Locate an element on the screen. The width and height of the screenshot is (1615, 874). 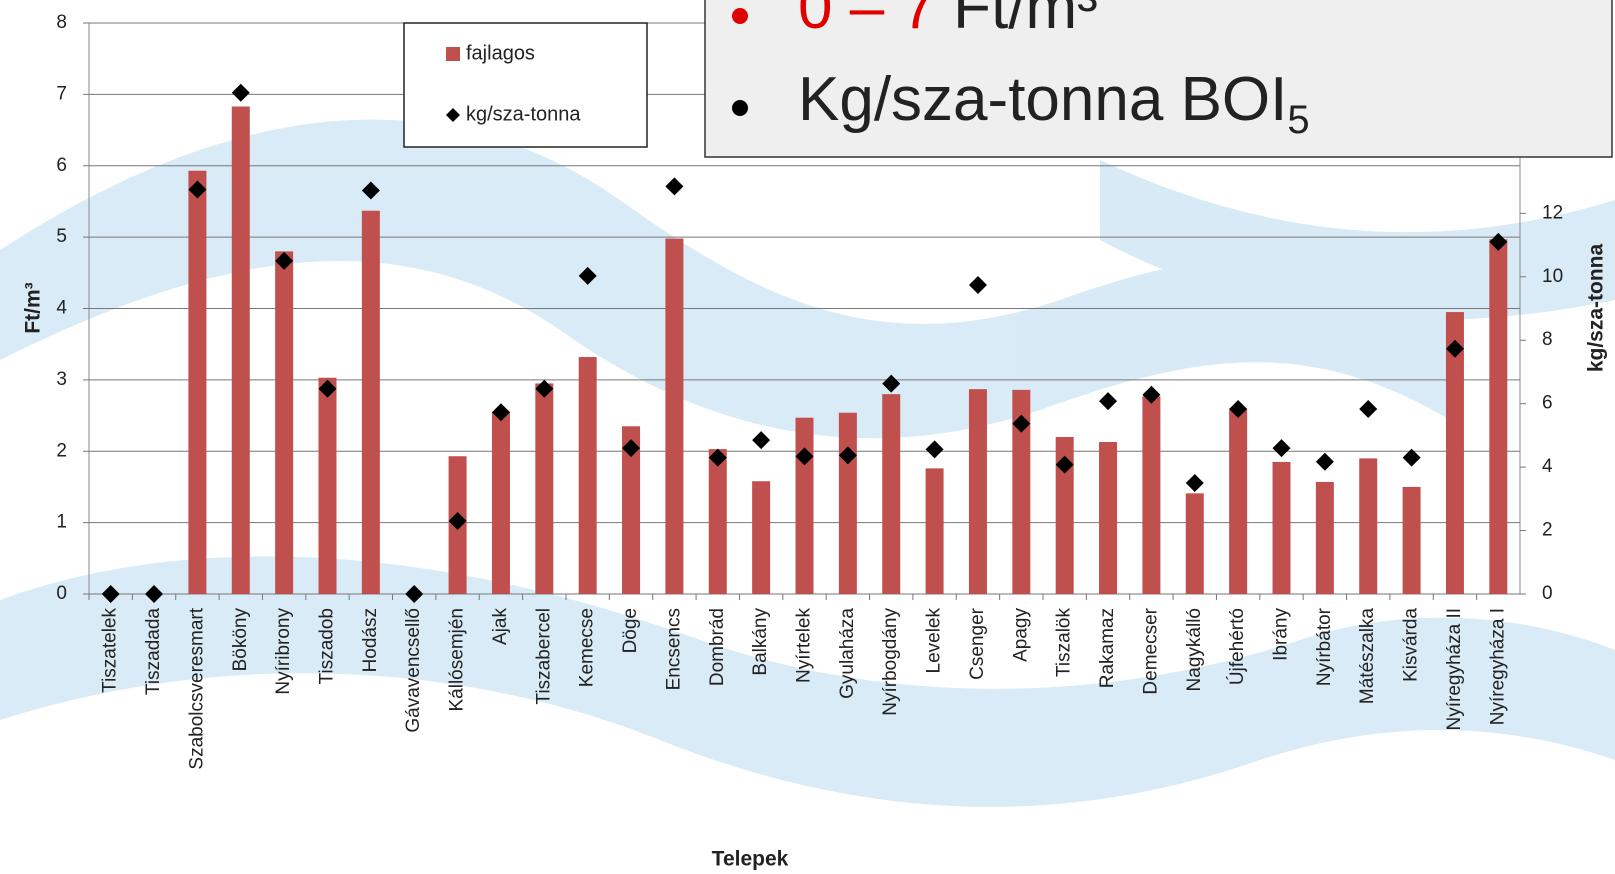
x-tick-label: Apagy is located at coordinates (1020, 635).